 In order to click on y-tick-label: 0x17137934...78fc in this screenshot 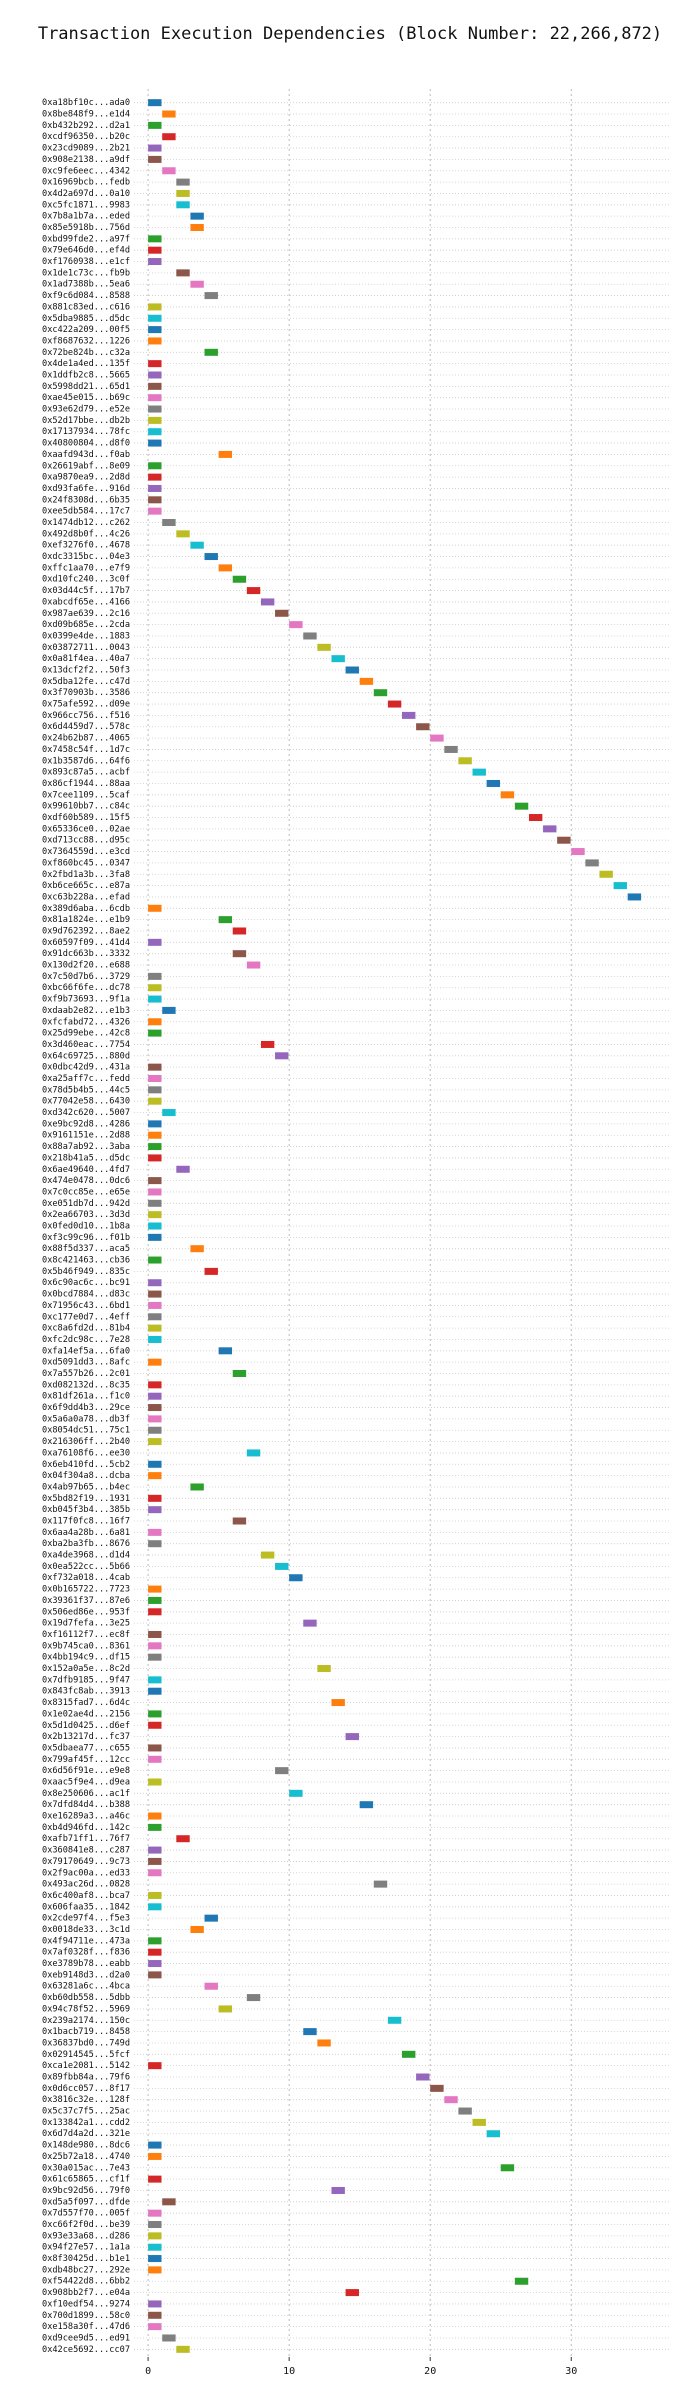, I will do `click(86, 432)`.